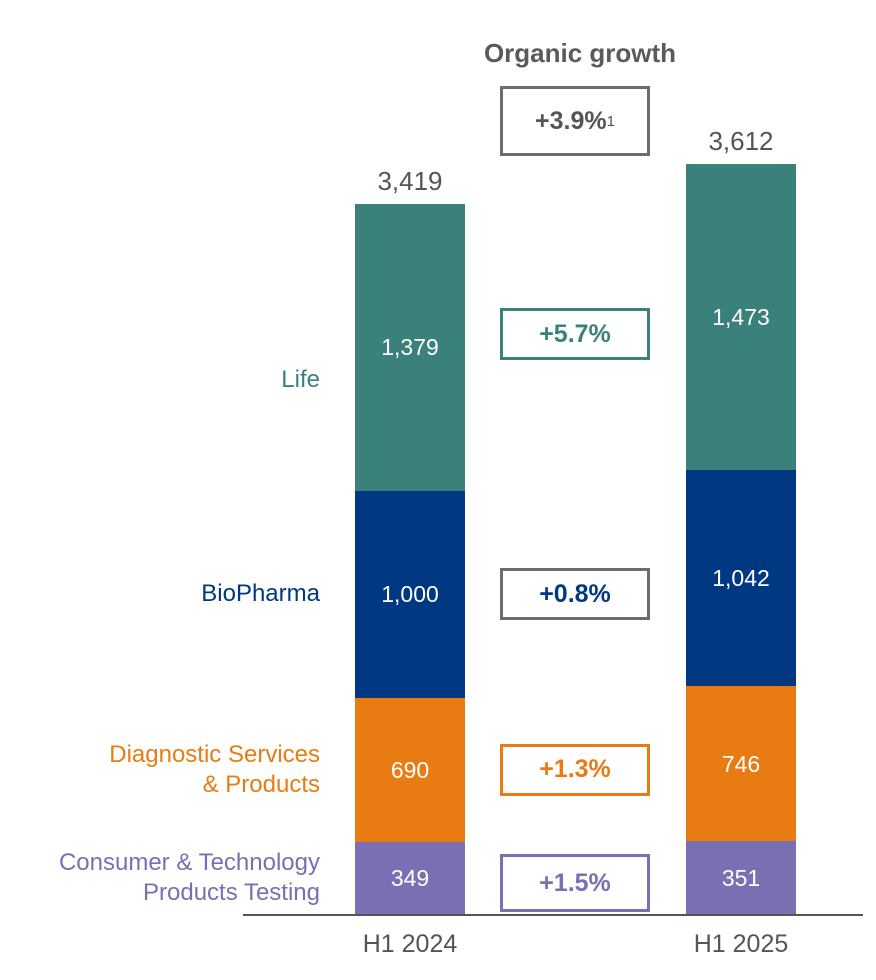 This screenshot has height=980, width=876. I want to click on series-label-line: BioPharma, so click(260, 594).